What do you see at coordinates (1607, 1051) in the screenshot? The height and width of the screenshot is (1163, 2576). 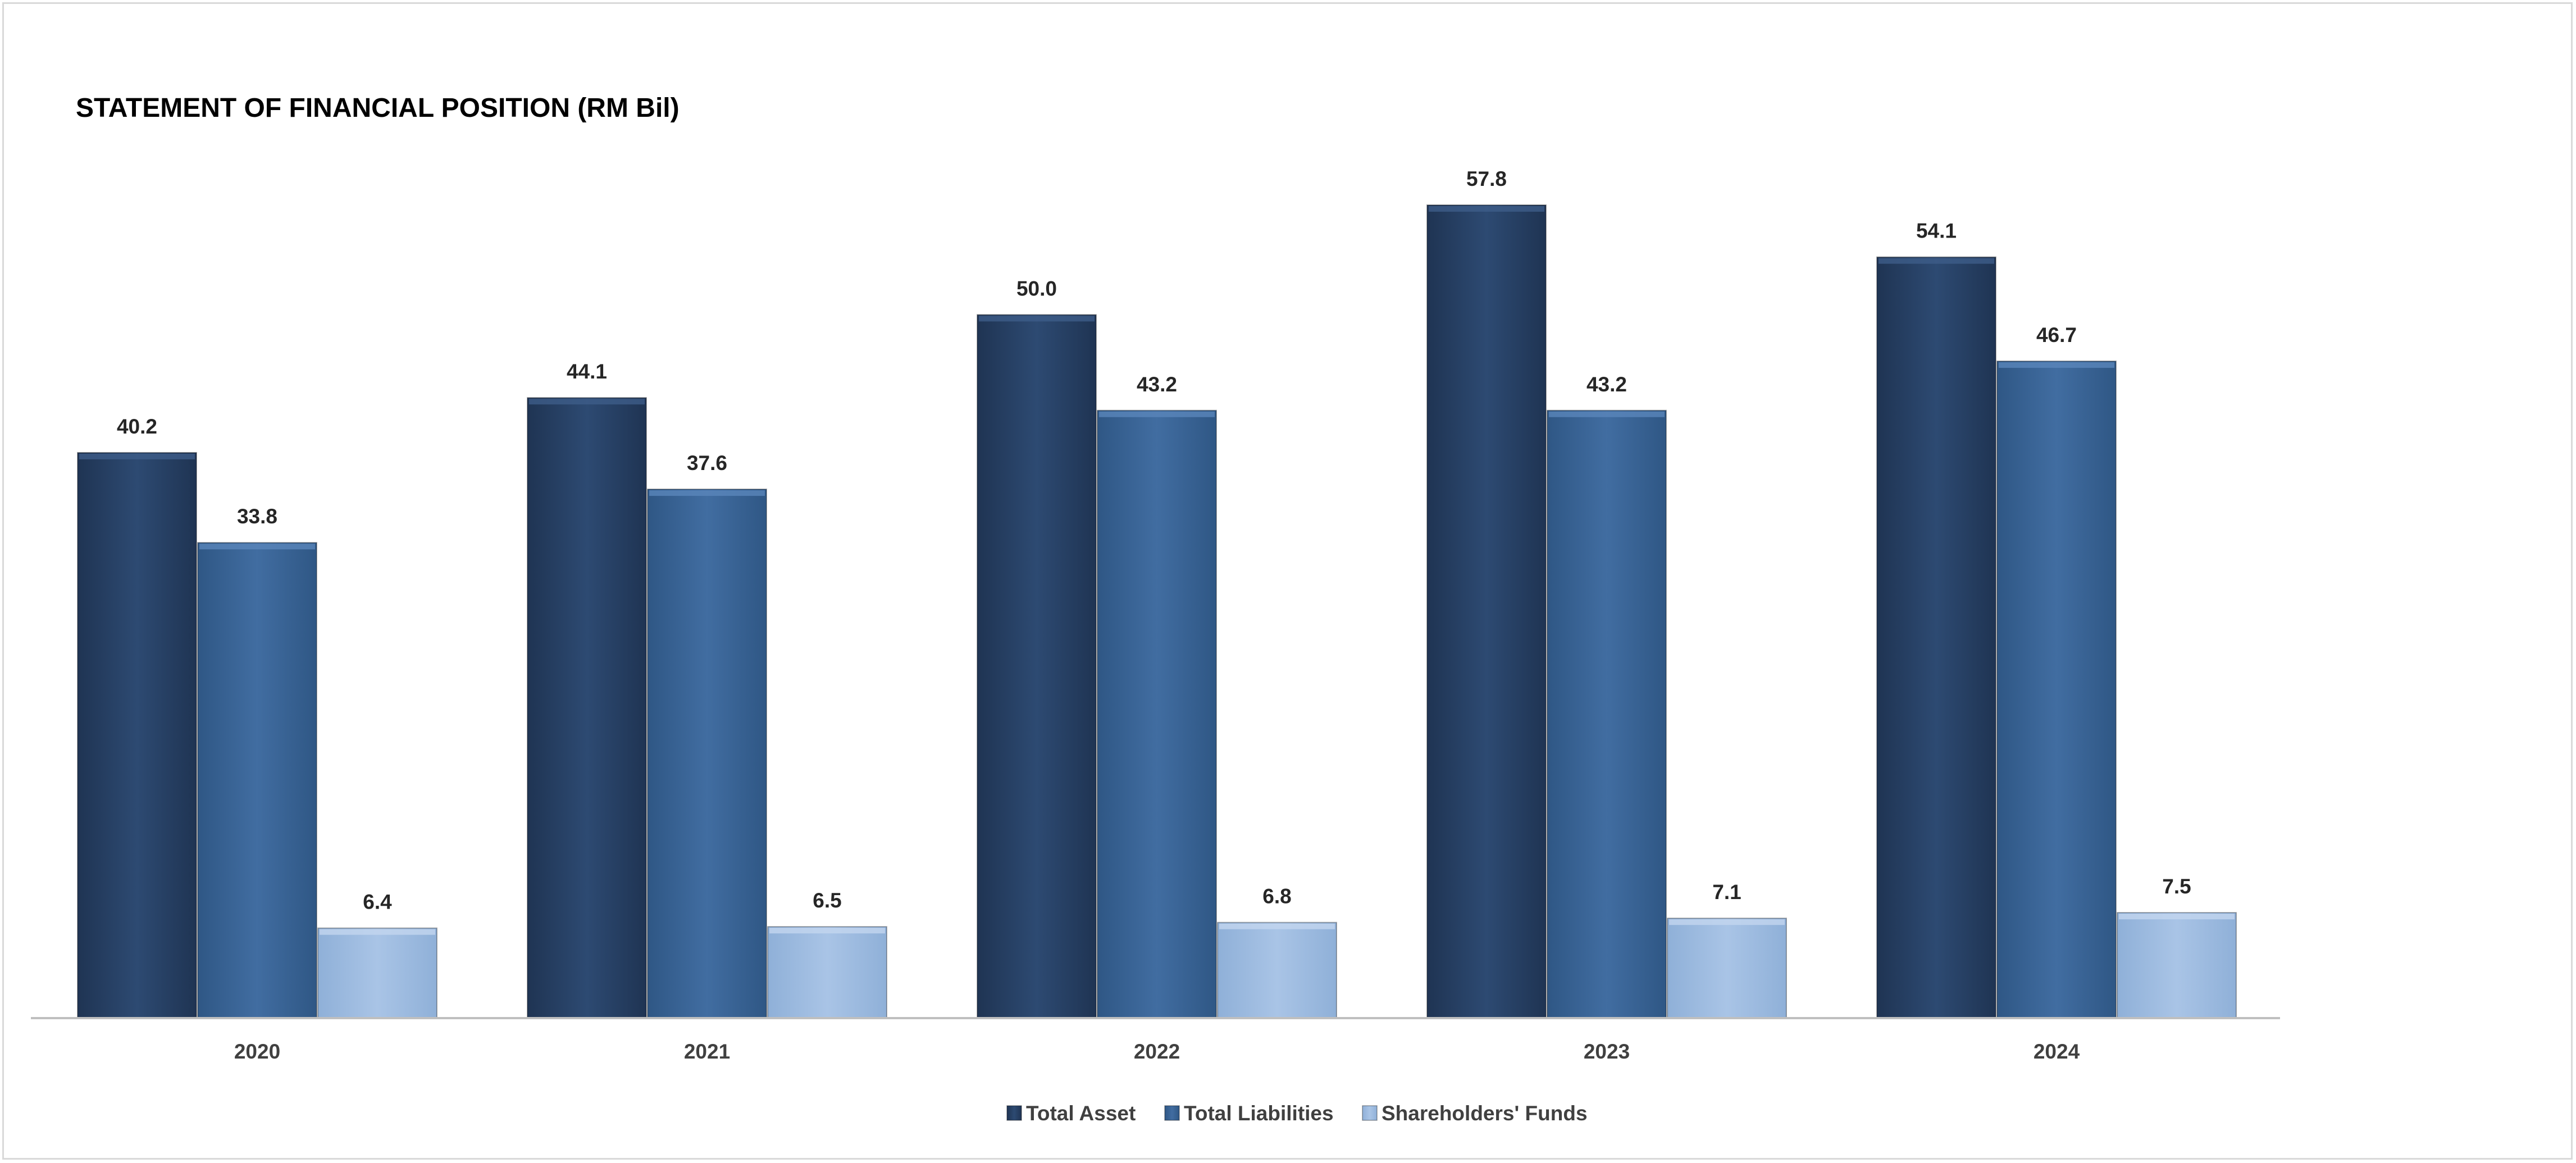 I see `x-tick-2023: 2023` at bounding box center [1607, 1051].